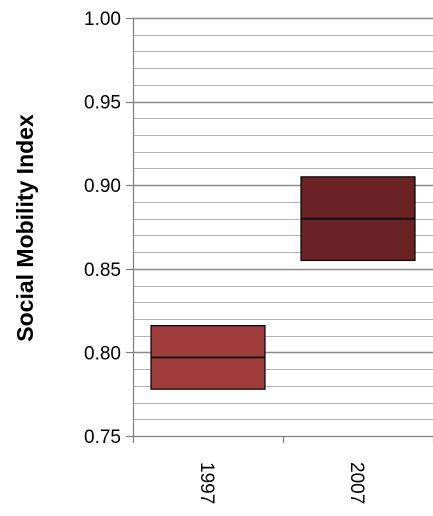  Describe the element at coordinates (102, 437) in the screenshot. I see `y-tick-label: 0.75` at that location.